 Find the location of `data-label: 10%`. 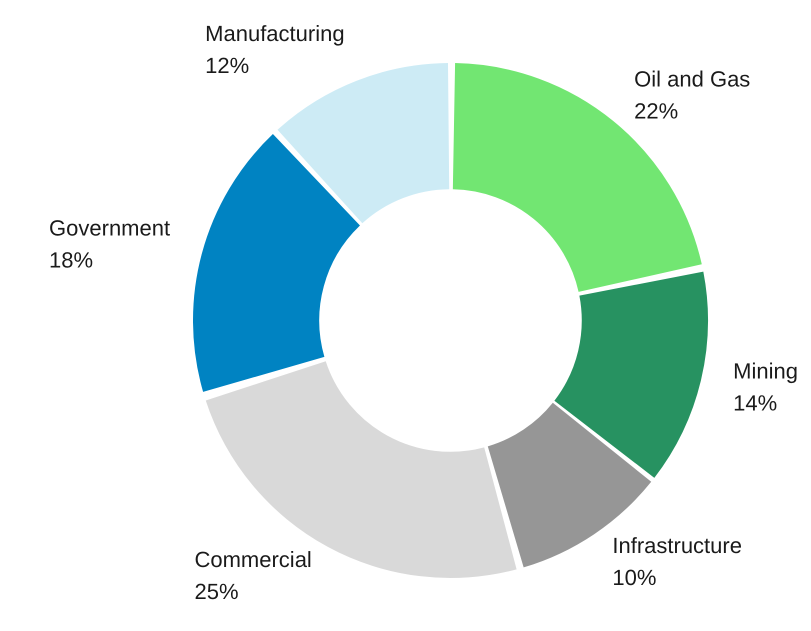

data-label: 10% is located at coordinates (634, 577).